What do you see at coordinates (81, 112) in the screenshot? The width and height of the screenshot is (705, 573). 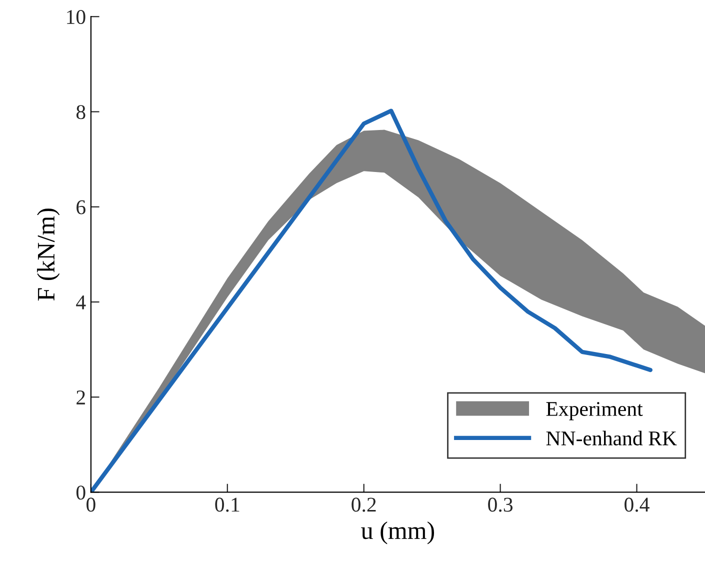 I see `y-tick-label: 8` at bounding box center [81, 112].